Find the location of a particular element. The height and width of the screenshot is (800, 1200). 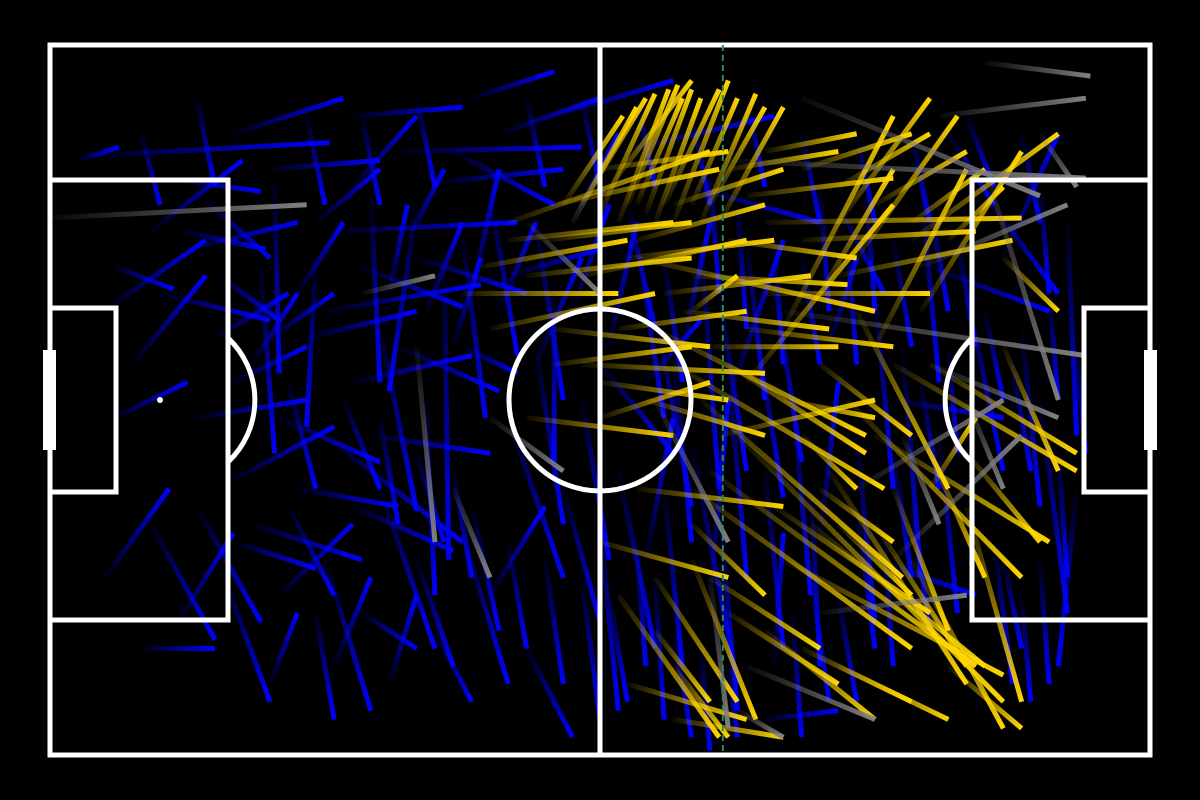

left-penalty-spot is located at coordinates (160, 400).